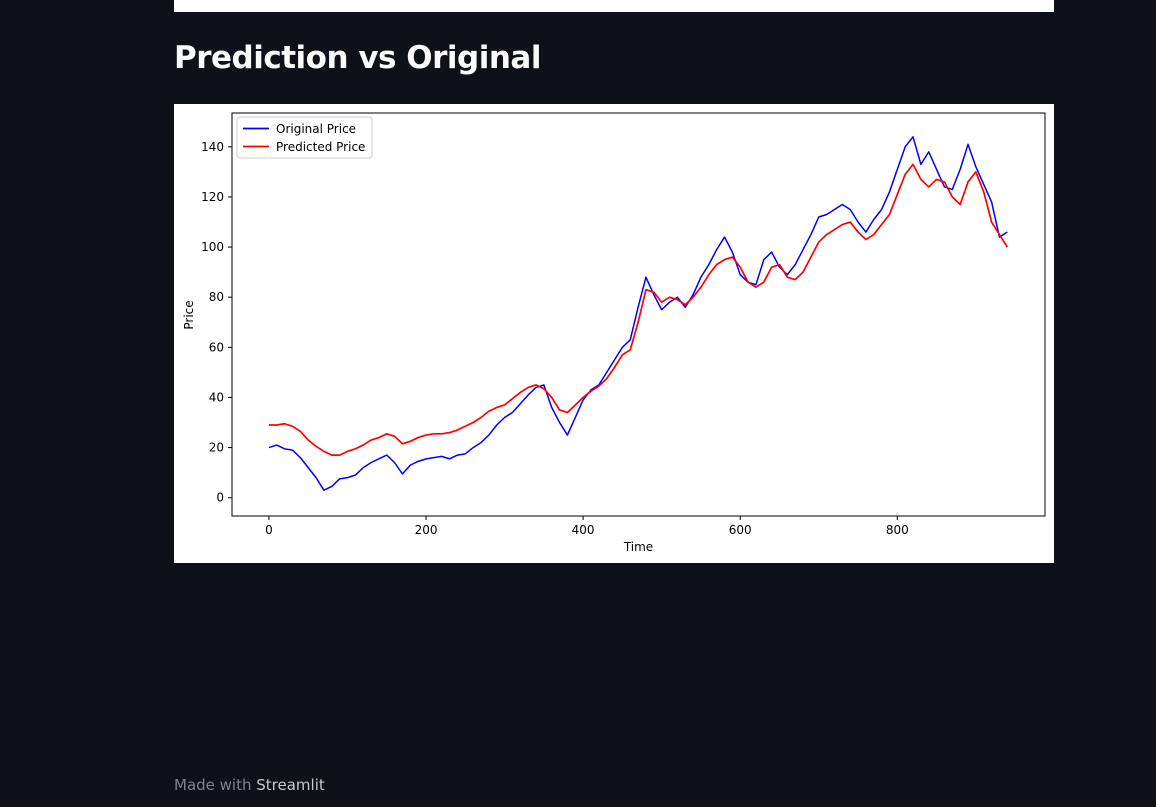 The width and height of the screenshot is (1156, 807). Describe the element at coordinates (212, 247) in the screenshot. I see `y-tick-label: 100` at that location.